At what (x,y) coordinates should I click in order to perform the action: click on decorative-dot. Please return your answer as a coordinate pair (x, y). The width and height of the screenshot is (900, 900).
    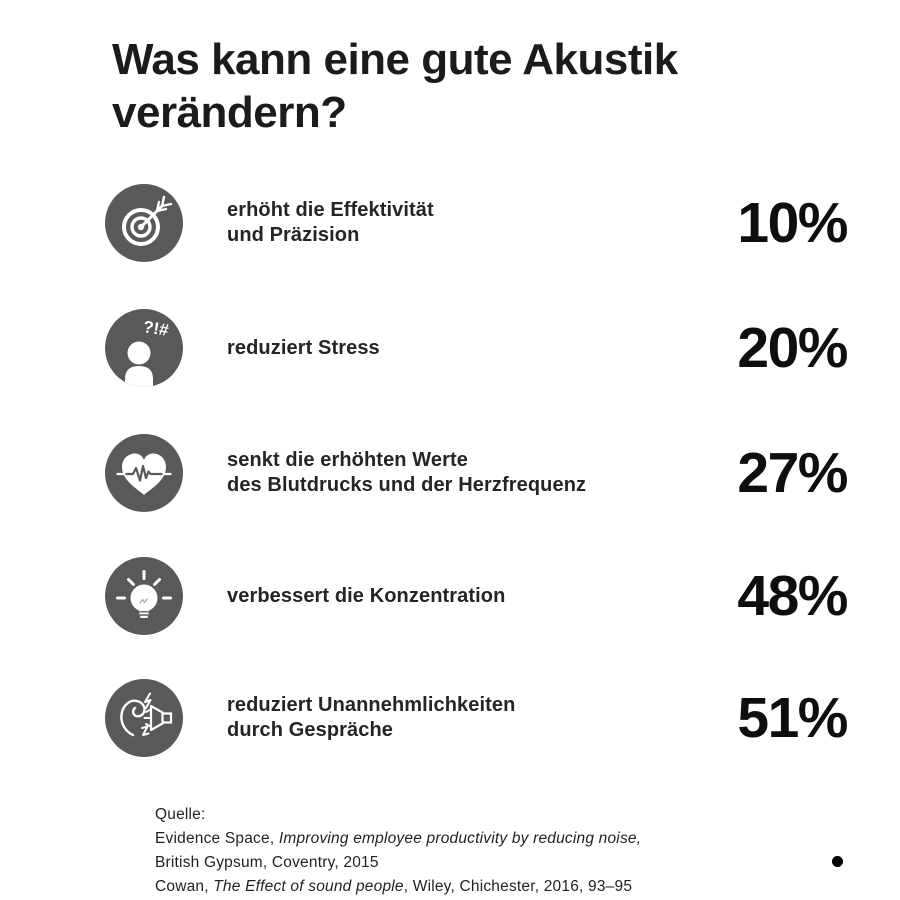
    Looking at the image, I should click on (837, 861).